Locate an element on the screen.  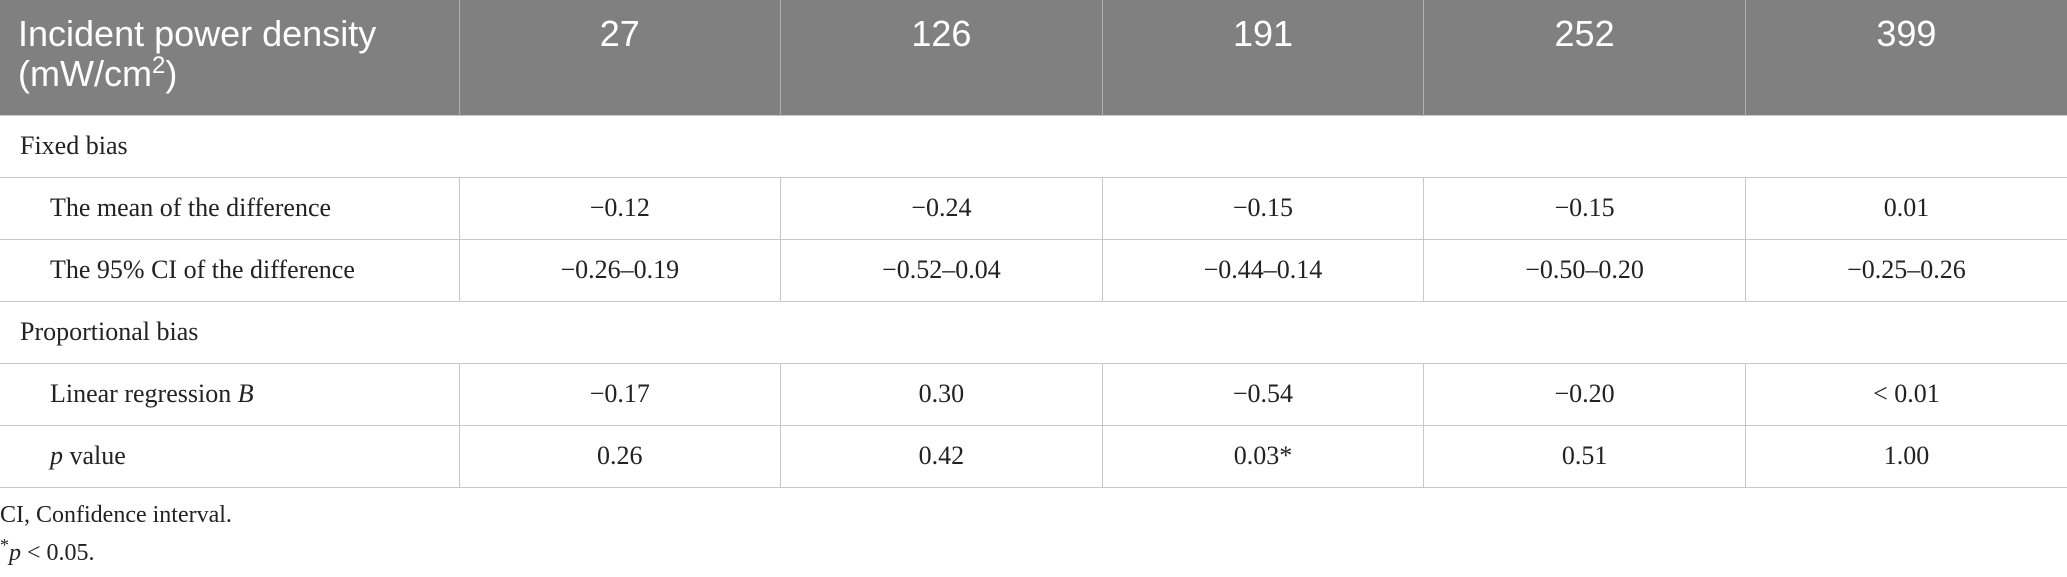
footnotes: CI, Confidence interval. *p < 0.05. is located at coordinates (1033, 534).